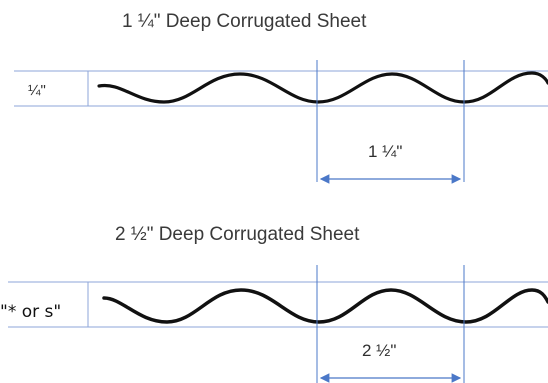 This screenshot has height=383, width=548. What do you see at coordinates (322, 87) in the screenshot?
I see `top-corrugated-wave` at bounding box center [322, 87].